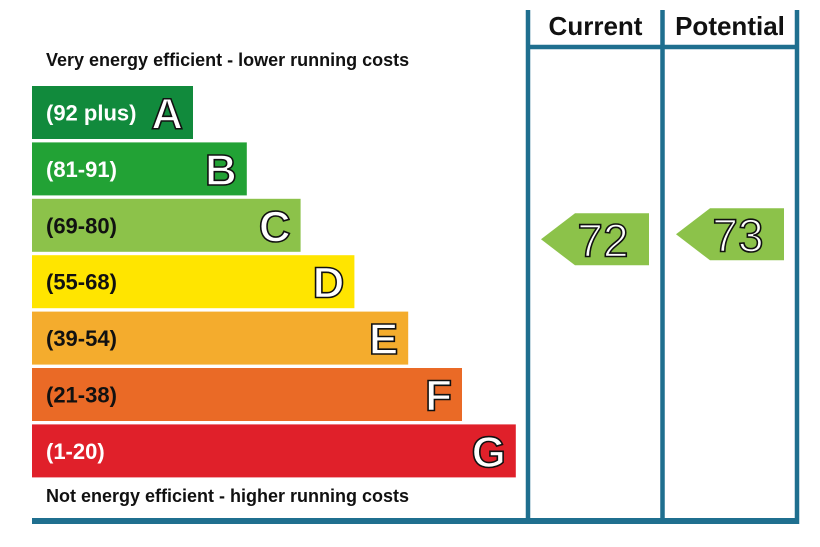 This screenshot has width=820, height=547. Describe the element at coordinates (602, 240) in the screenshot. I see `current-rating-value: 72` at that location.